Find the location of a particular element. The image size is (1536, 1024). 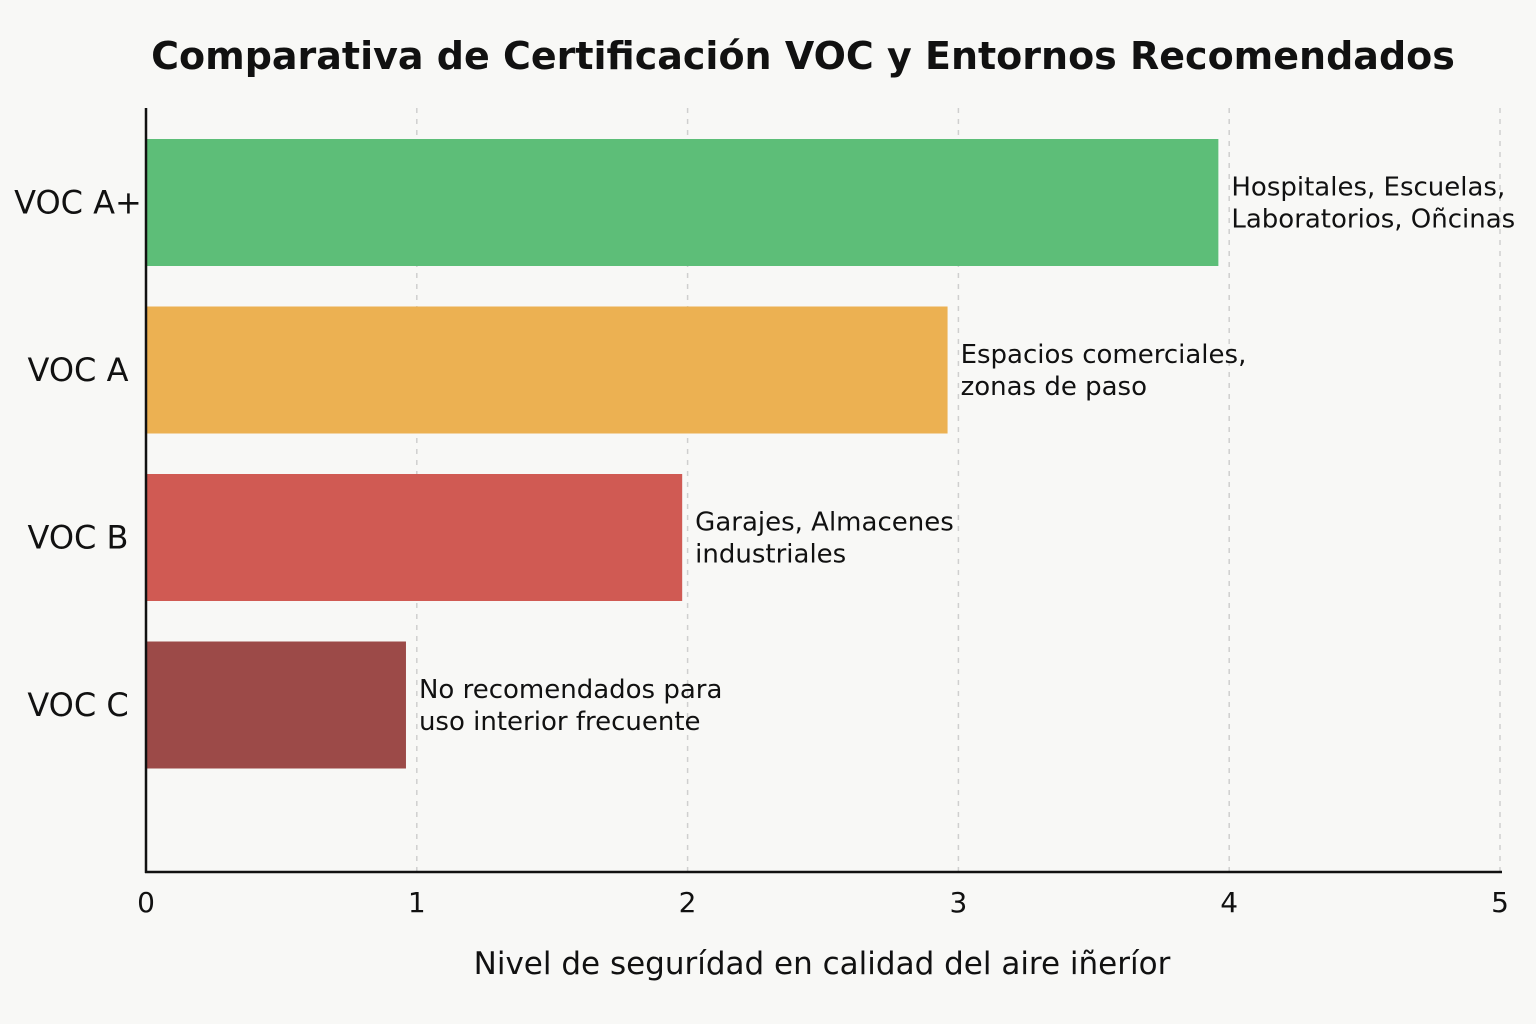

x-tick-label: 4 is located at coordinates (1229, 902).